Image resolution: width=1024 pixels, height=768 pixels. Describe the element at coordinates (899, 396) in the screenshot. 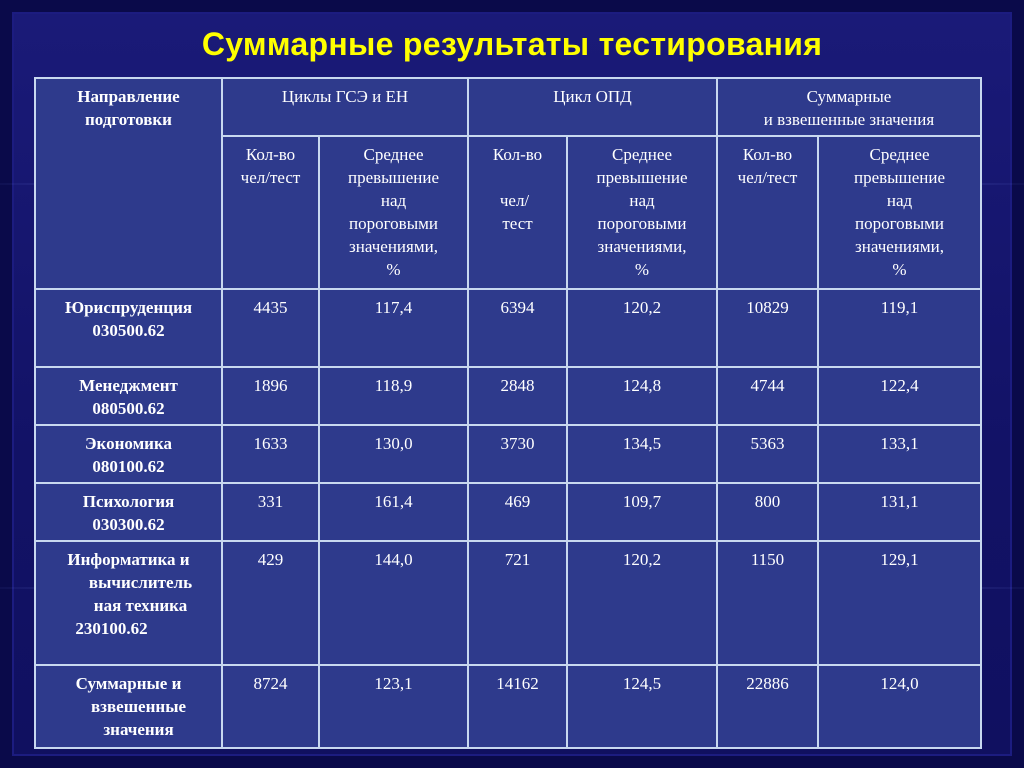

I see `cell-total-avg: 122,4` at that location.